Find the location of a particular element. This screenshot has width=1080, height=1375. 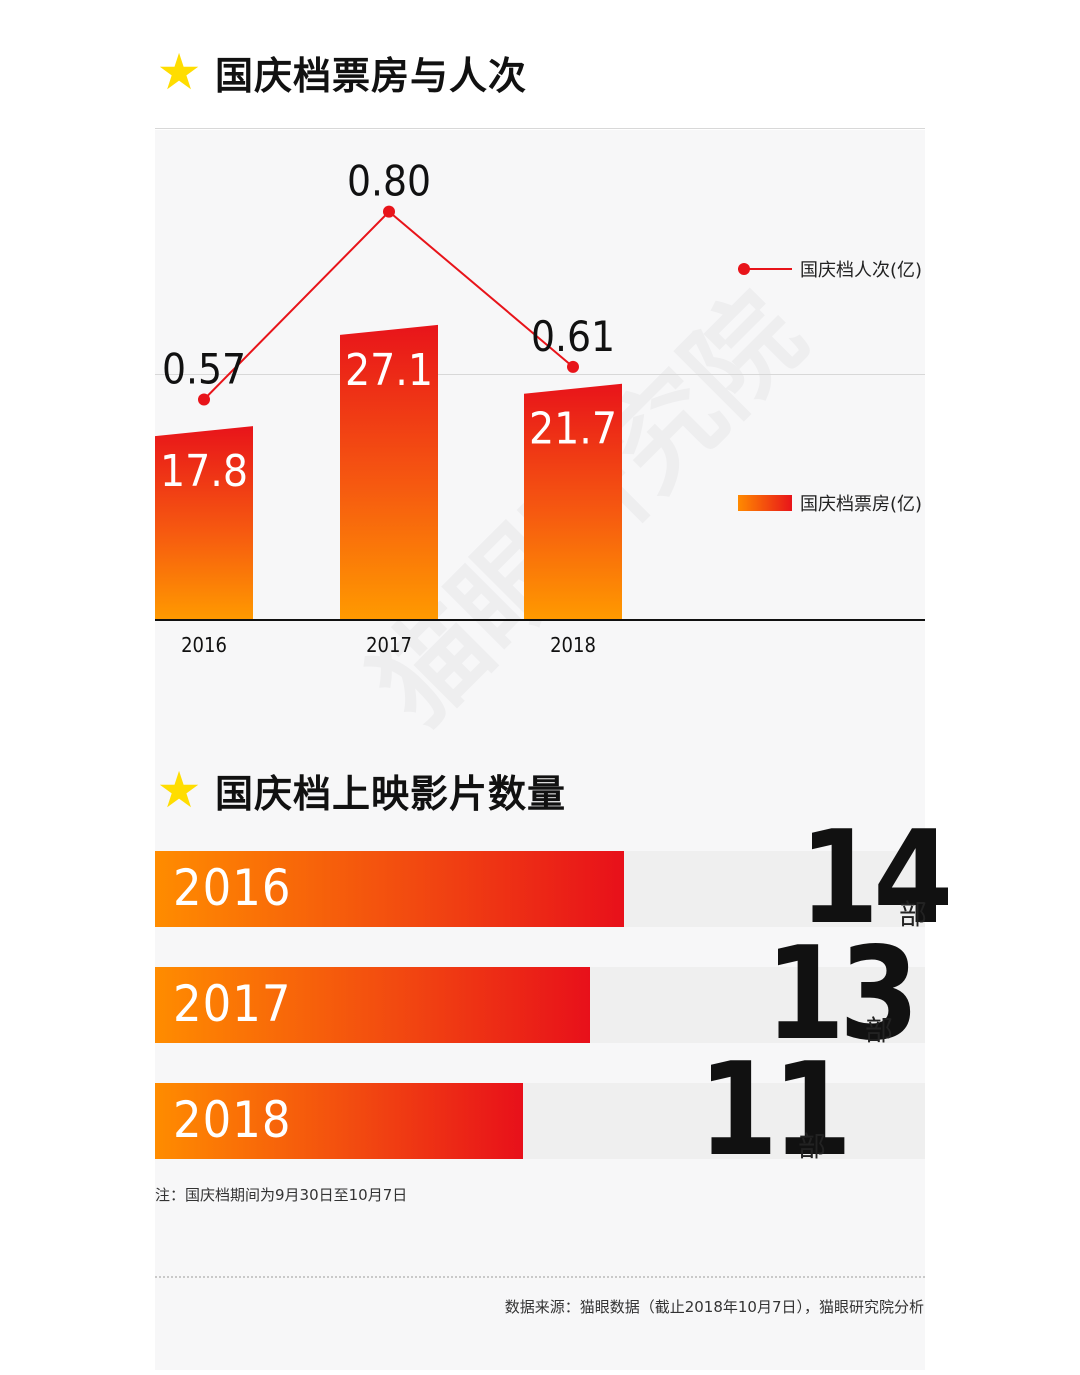

hbar-value-label: 14 is located at coordinates (876, 878).